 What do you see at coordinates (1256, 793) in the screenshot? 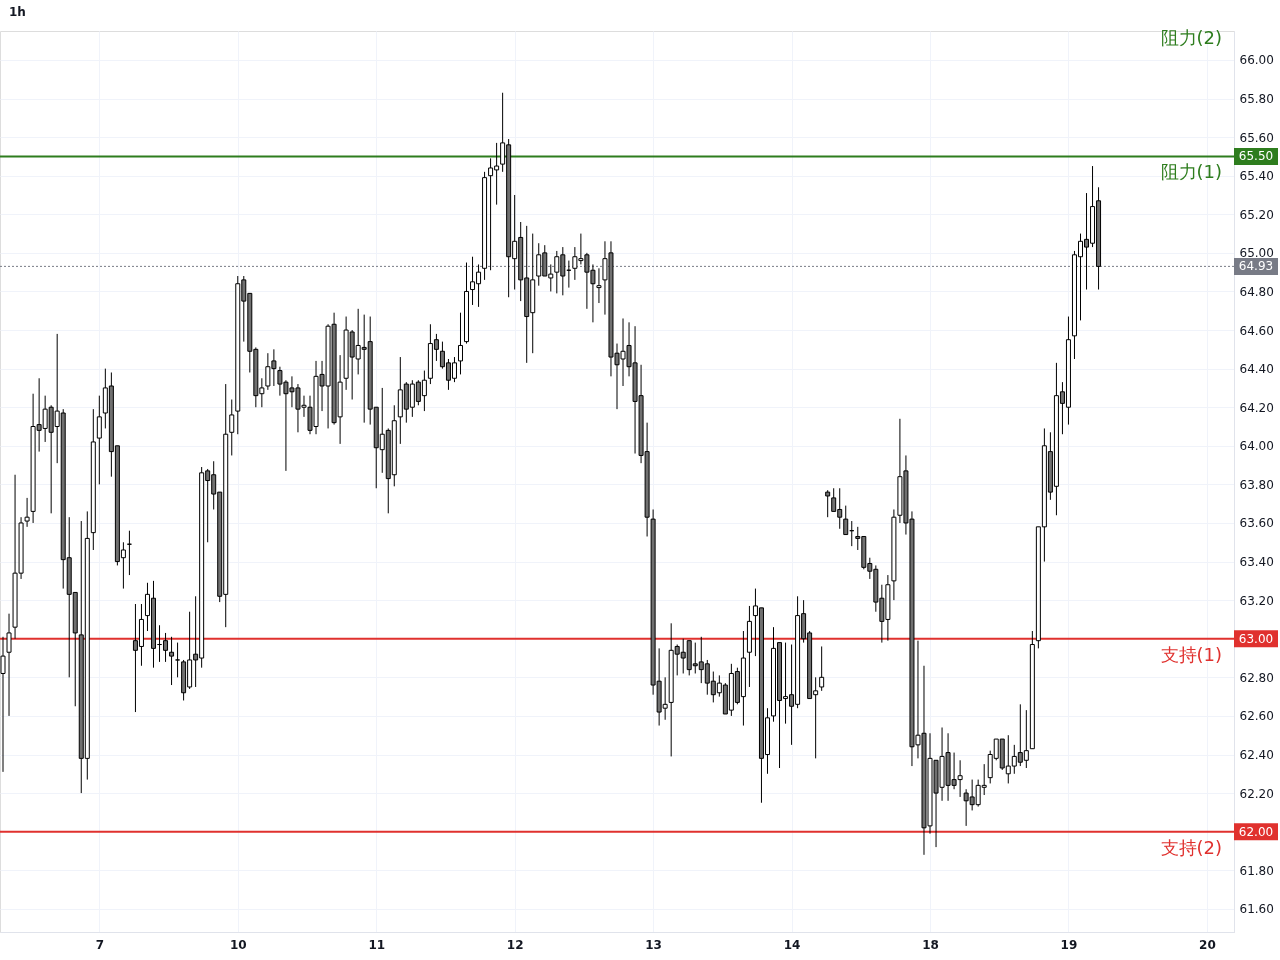
I see `y-tick-label: 62.20` at bounding box center [1256, 793].